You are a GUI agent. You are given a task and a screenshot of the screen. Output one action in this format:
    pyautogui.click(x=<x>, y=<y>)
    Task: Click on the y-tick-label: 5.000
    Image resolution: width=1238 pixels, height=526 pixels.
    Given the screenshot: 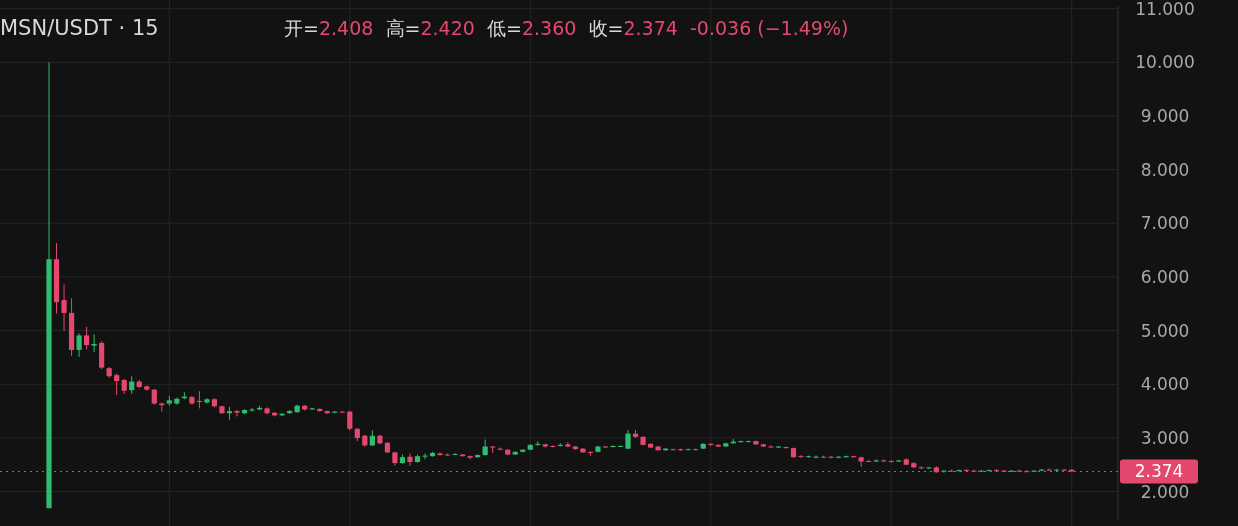 What is the action you would take?
    pyautogui.click(x=1165, y=330)
    